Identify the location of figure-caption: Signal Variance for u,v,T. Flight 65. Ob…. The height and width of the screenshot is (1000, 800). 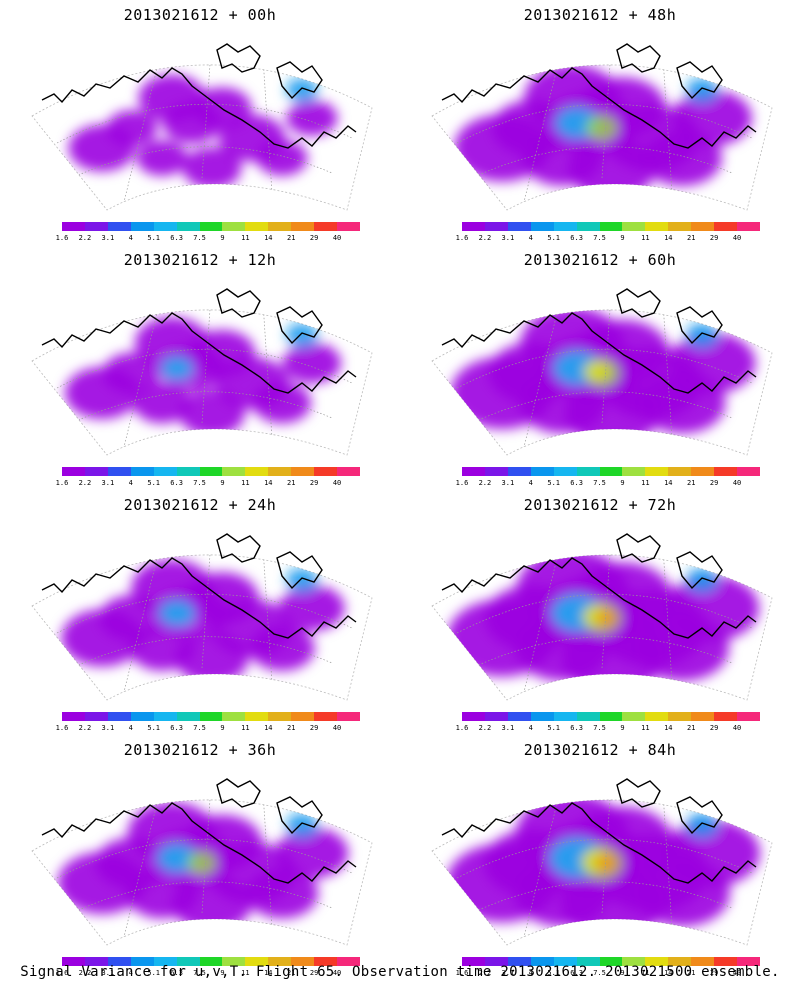
(400, 972).